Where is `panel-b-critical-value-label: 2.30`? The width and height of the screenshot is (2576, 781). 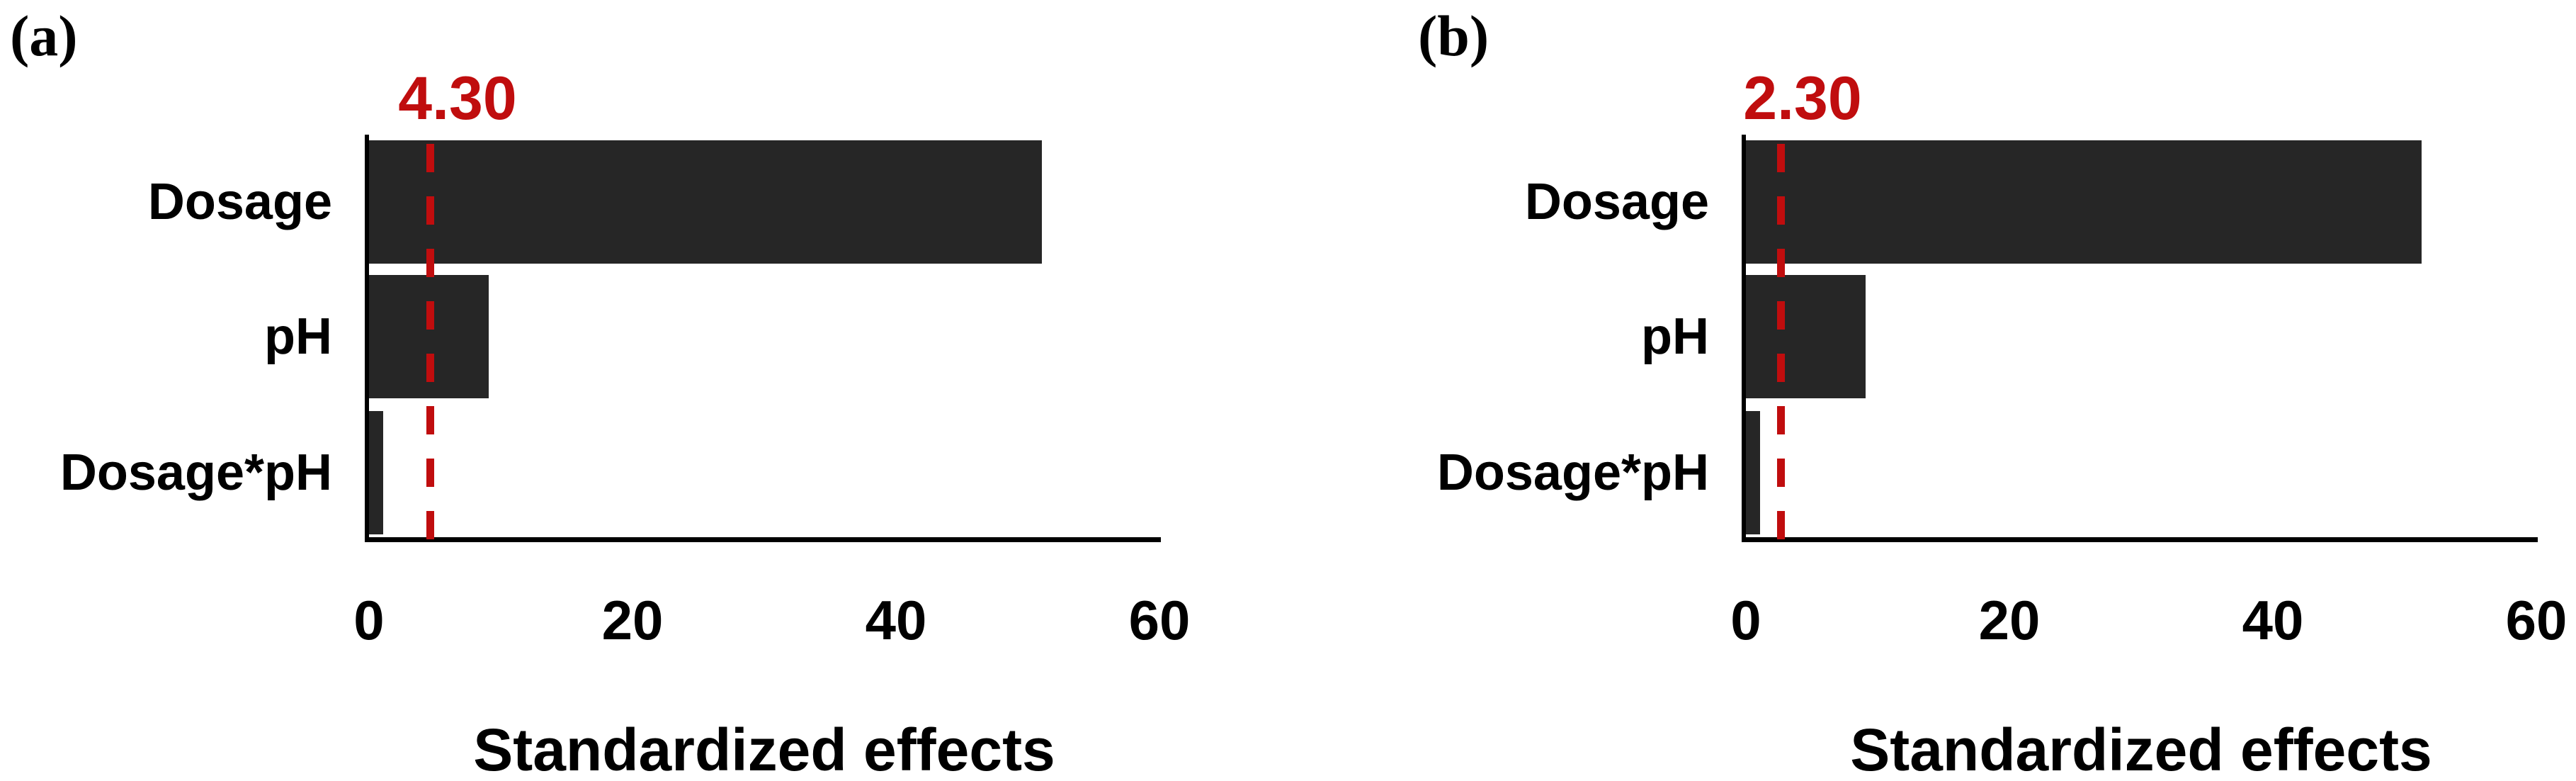
panel-b-critical-value-label: 2.30 is located at coordinates (1802, 98).